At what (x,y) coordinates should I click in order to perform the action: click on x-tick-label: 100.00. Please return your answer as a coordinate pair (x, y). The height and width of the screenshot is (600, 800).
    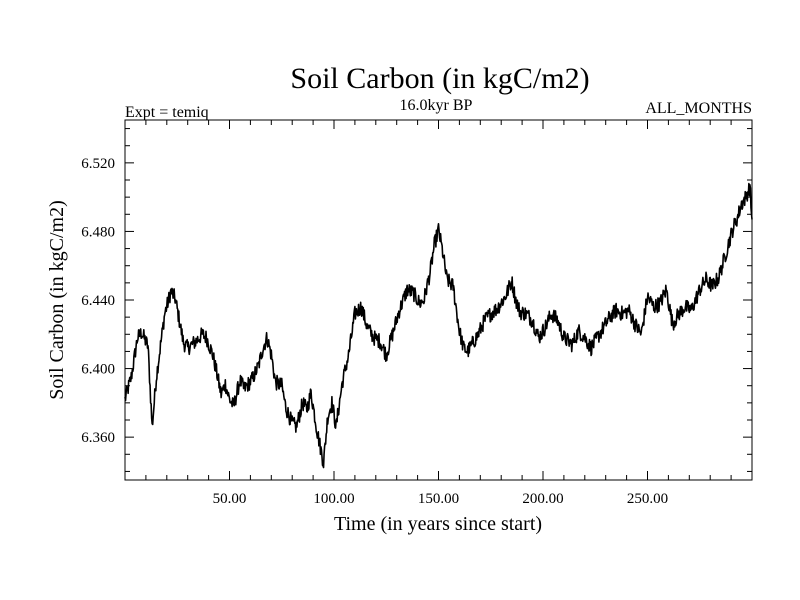
    Looking at the image, I should click on (333, 499).